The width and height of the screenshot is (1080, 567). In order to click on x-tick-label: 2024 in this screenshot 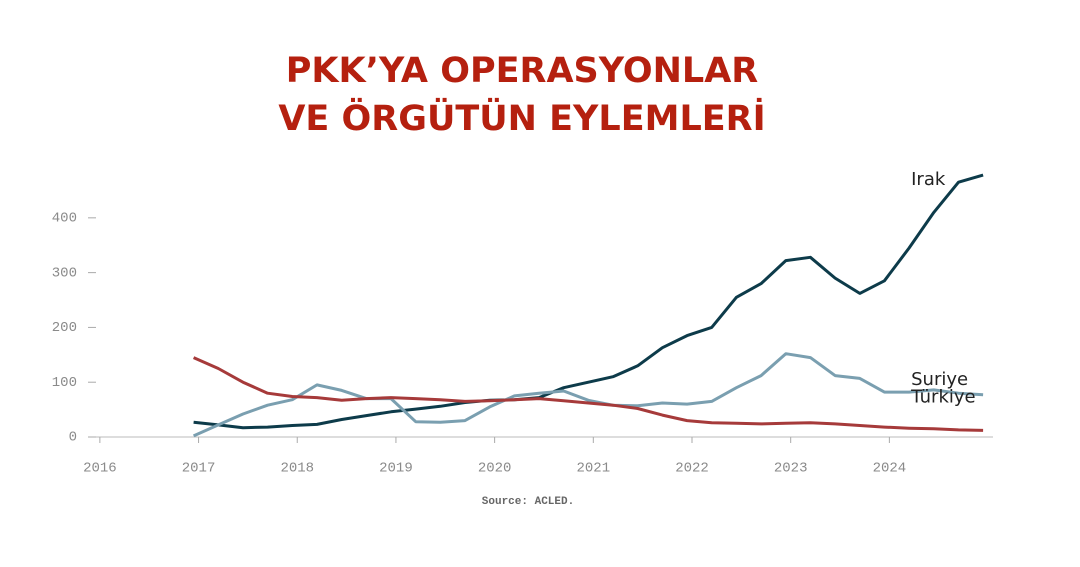, I will do `click(890, 469)`.